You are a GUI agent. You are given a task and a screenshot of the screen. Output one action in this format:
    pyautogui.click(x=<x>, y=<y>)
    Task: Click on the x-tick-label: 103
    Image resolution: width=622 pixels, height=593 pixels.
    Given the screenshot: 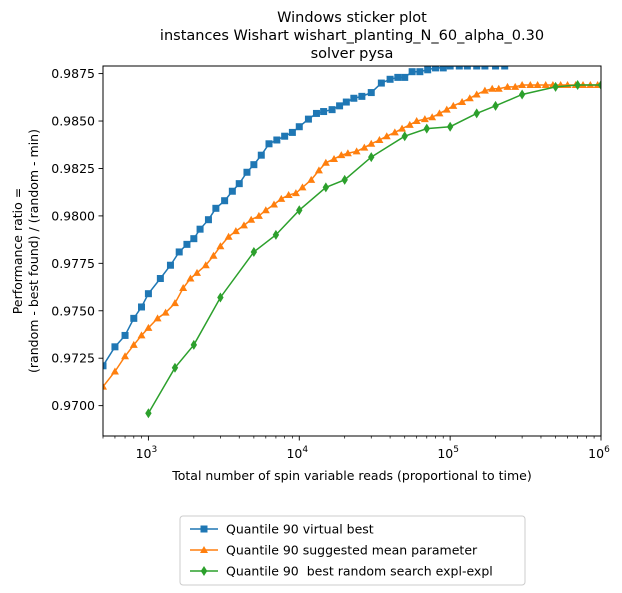 What is the action you would take?
    pyautogui.click(x=147, y=453)
    